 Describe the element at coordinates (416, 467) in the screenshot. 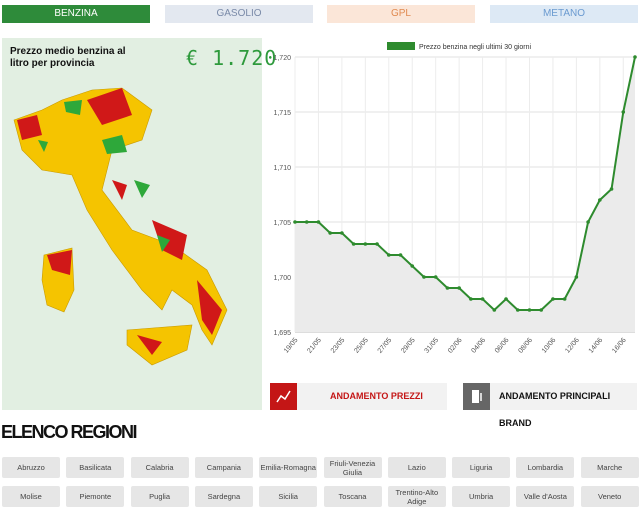

I see `region-button: Lazio` at that location.